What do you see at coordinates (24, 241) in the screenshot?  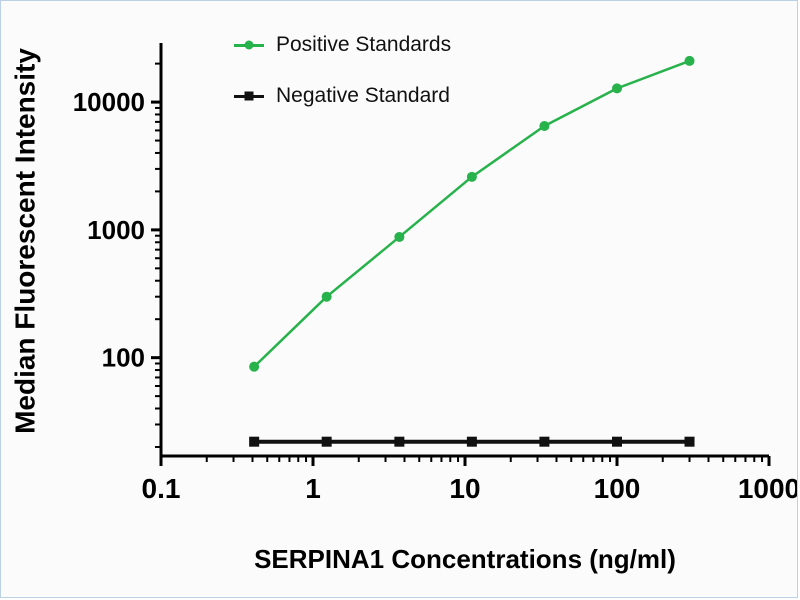 I see `y-axis-title: Median Fluorescent Intensity` at bounding box center [24, 241].